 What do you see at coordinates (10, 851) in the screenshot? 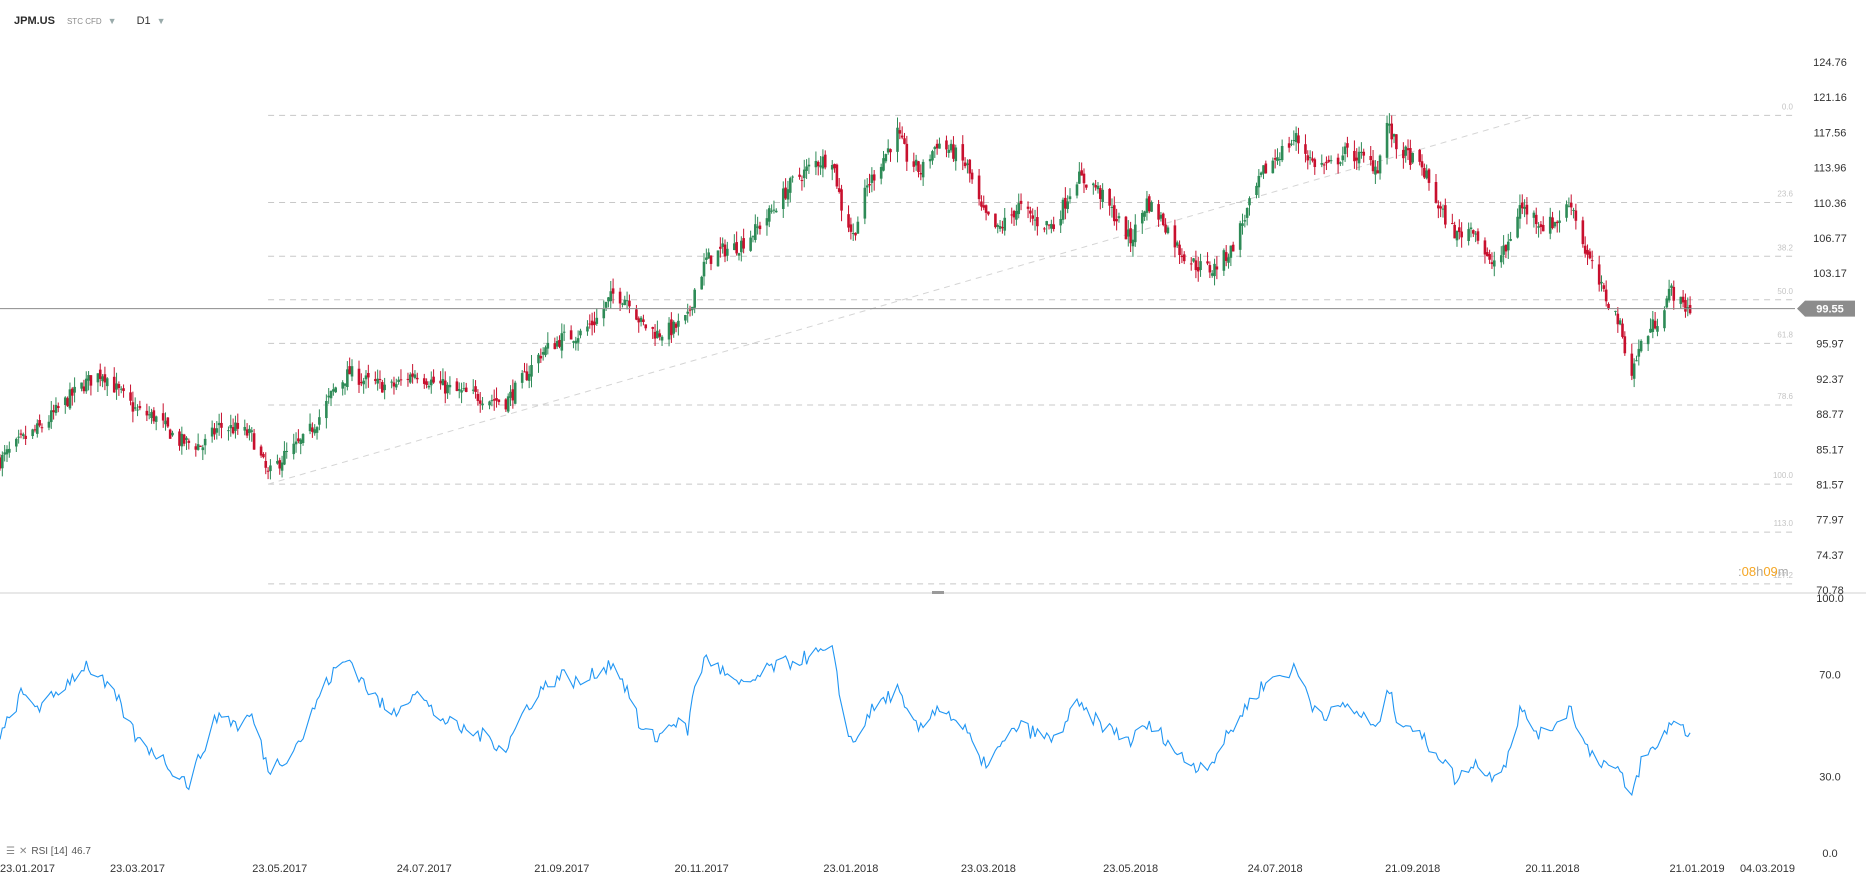
I see `indicator-settings-icon: ☰` at bounding box center [10, 851].